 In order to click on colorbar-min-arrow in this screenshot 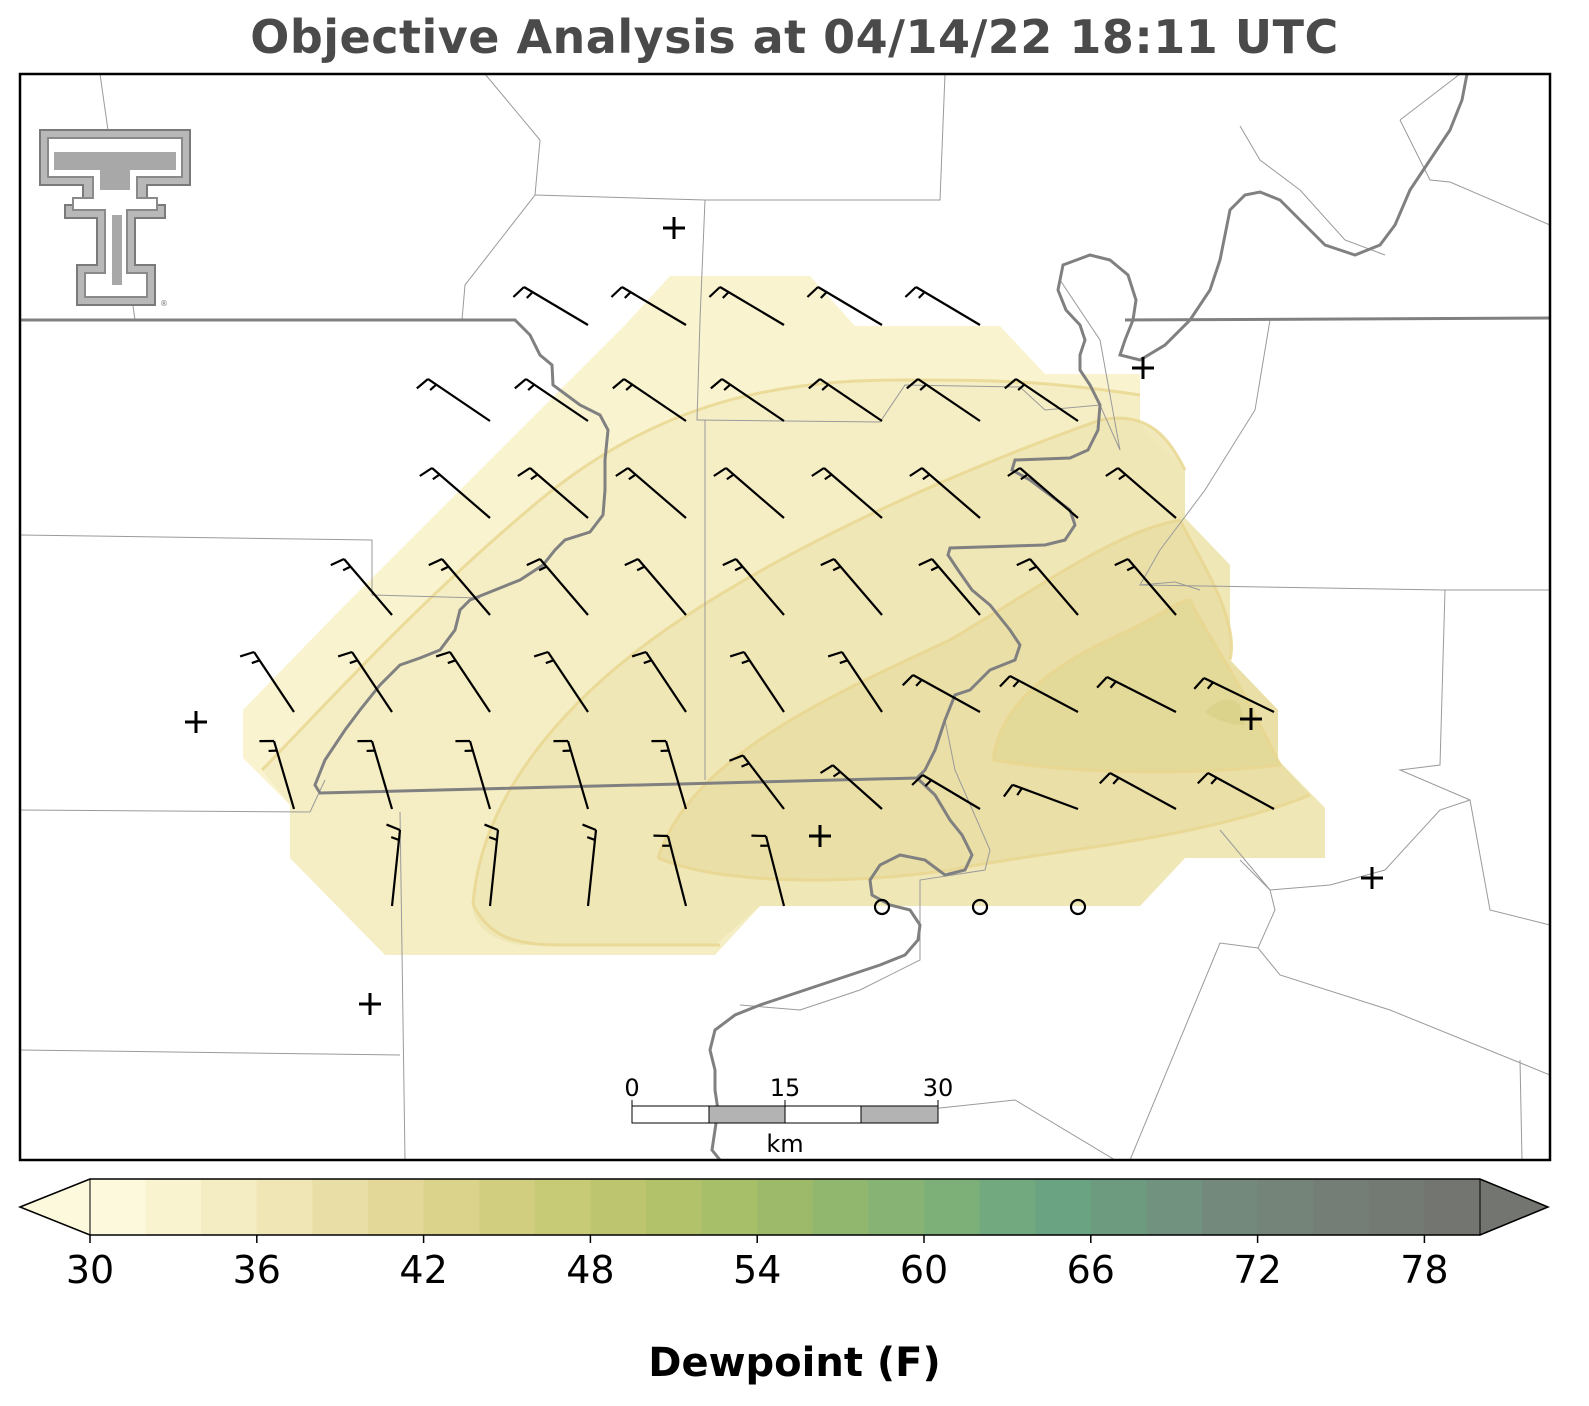, I will do `click(54, 1207)`.